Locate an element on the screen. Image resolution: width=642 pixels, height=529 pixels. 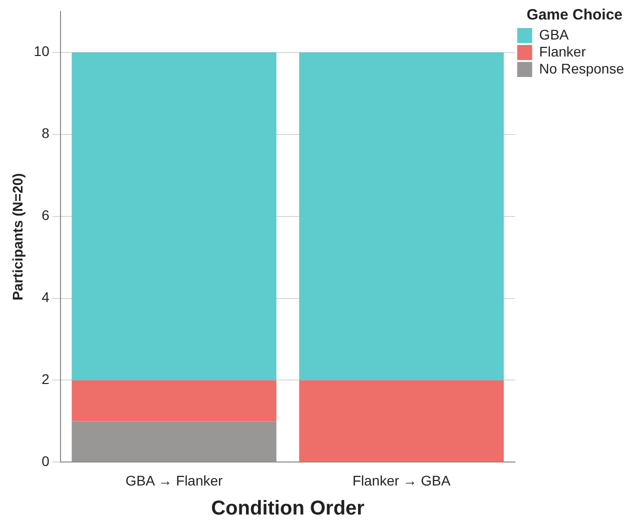
y-tick-label: 2 is located at coordinates (46, 379).